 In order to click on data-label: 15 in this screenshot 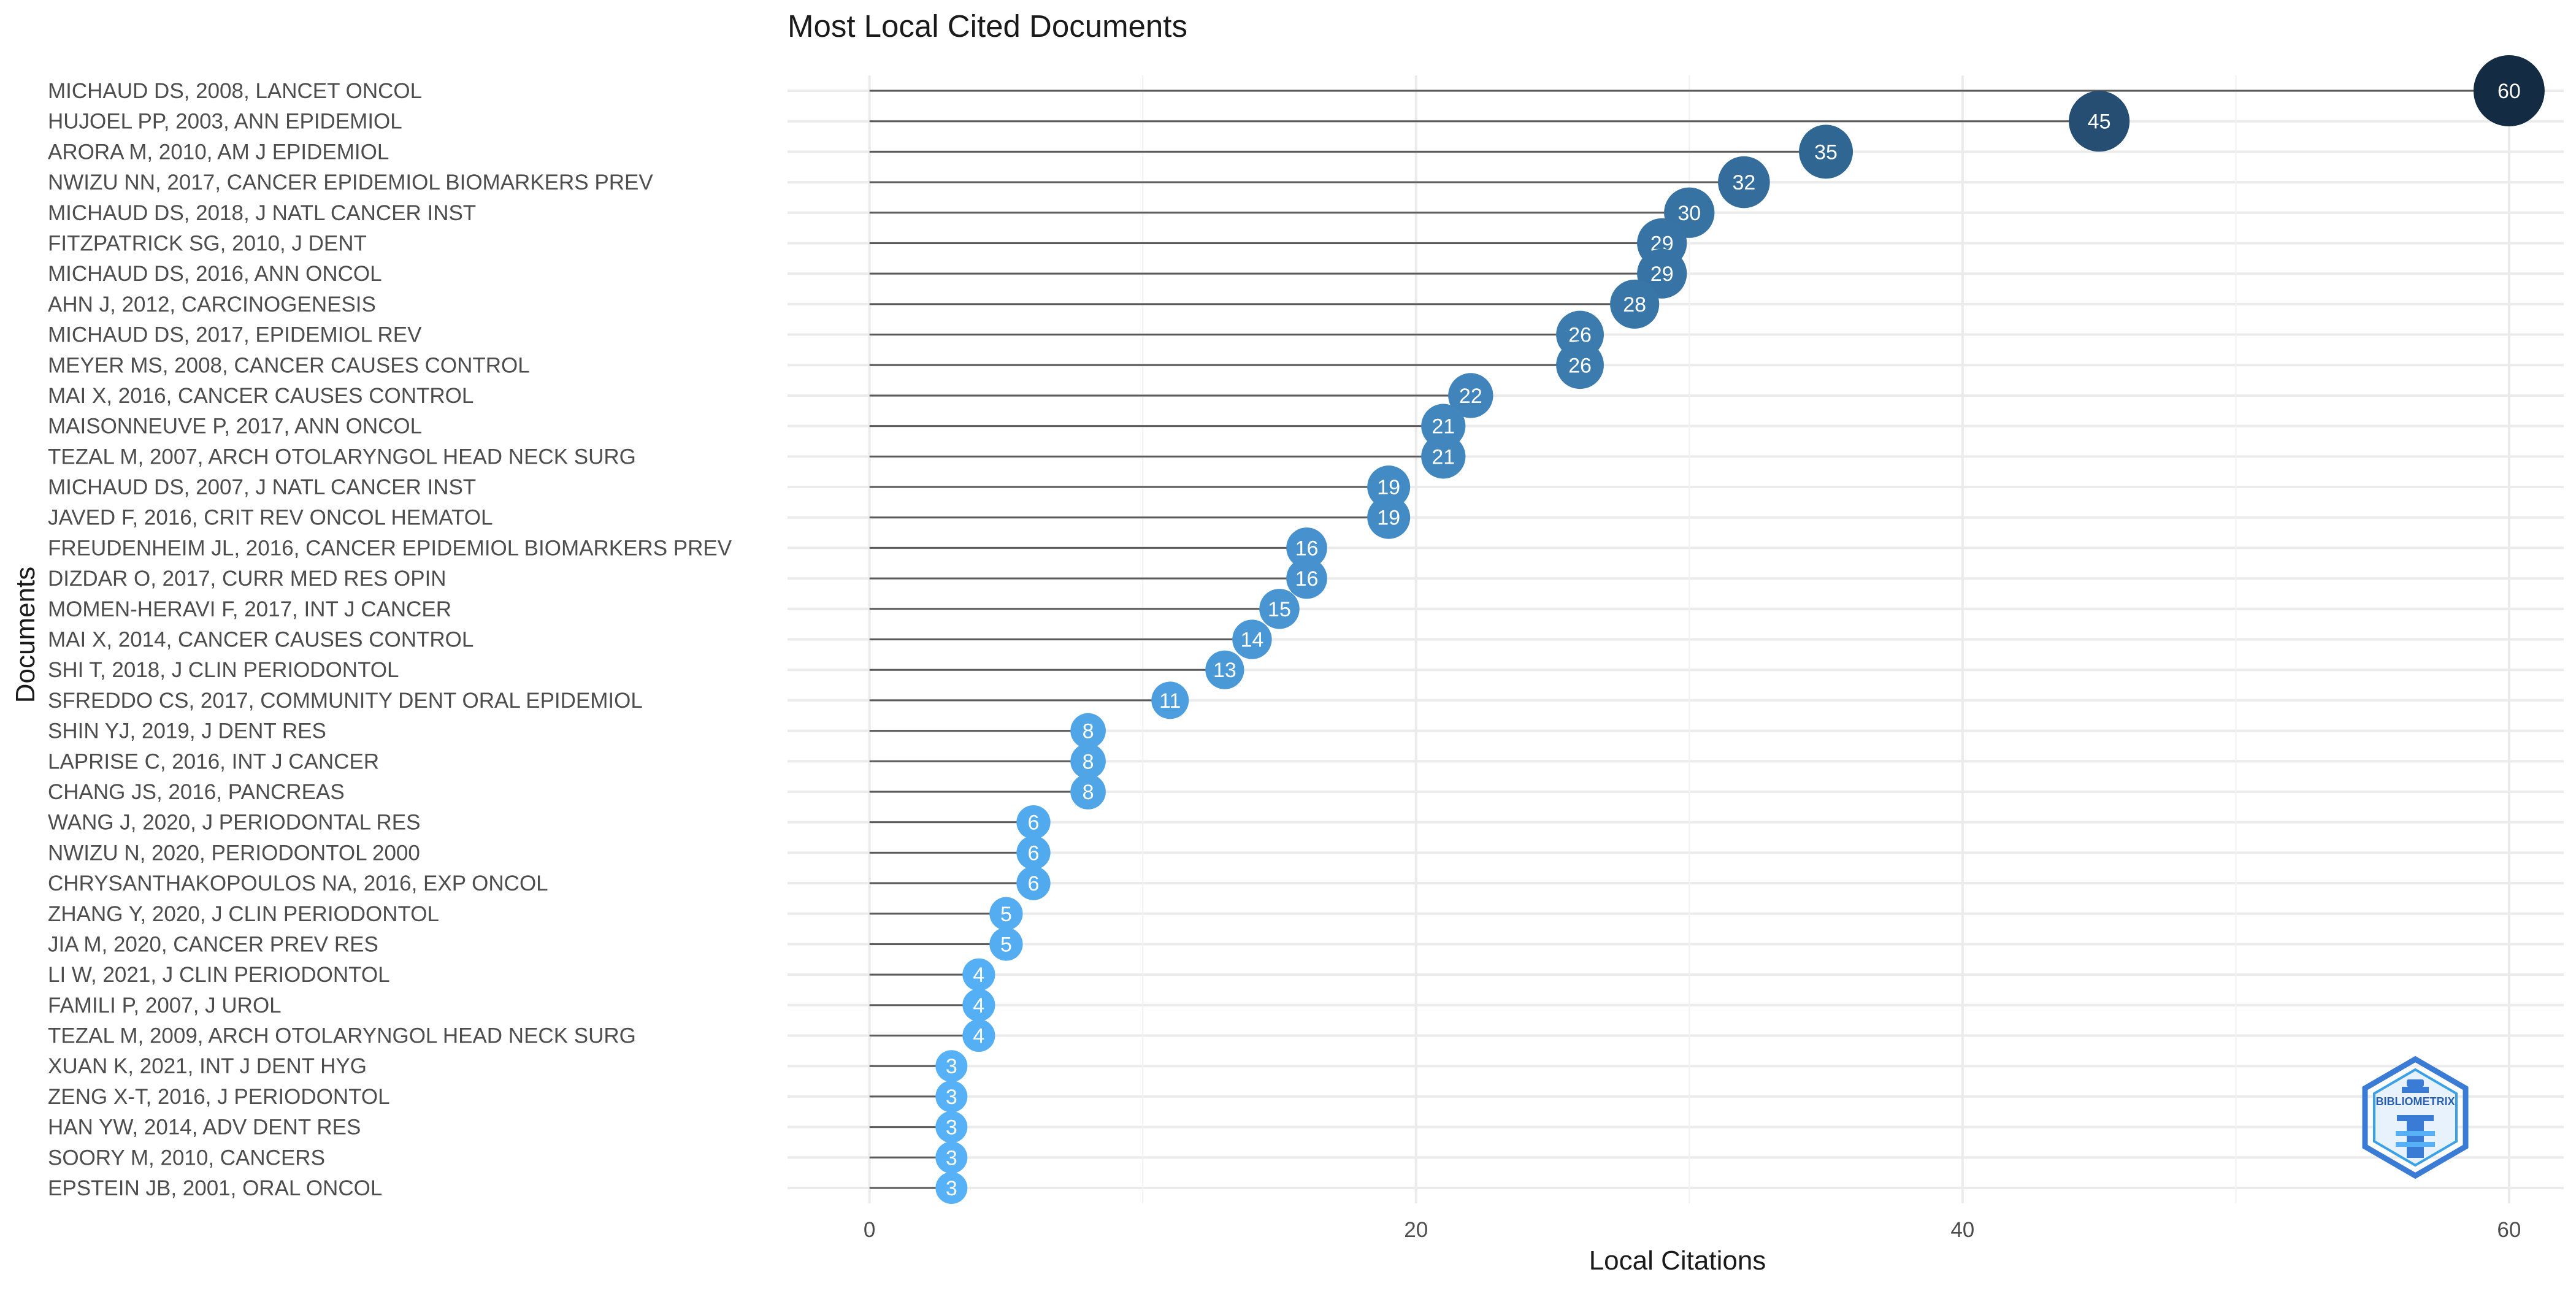, I will do `click(1279, 609)`.